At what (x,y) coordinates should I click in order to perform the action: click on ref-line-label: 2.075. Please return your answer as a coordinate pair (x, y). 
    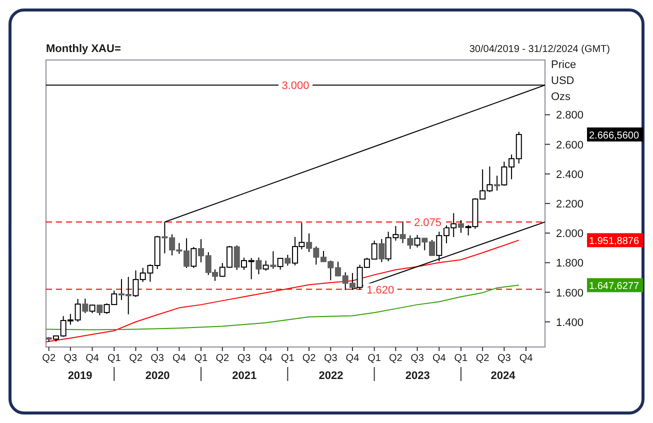
    Looking at the image, I should click on (428, 222).